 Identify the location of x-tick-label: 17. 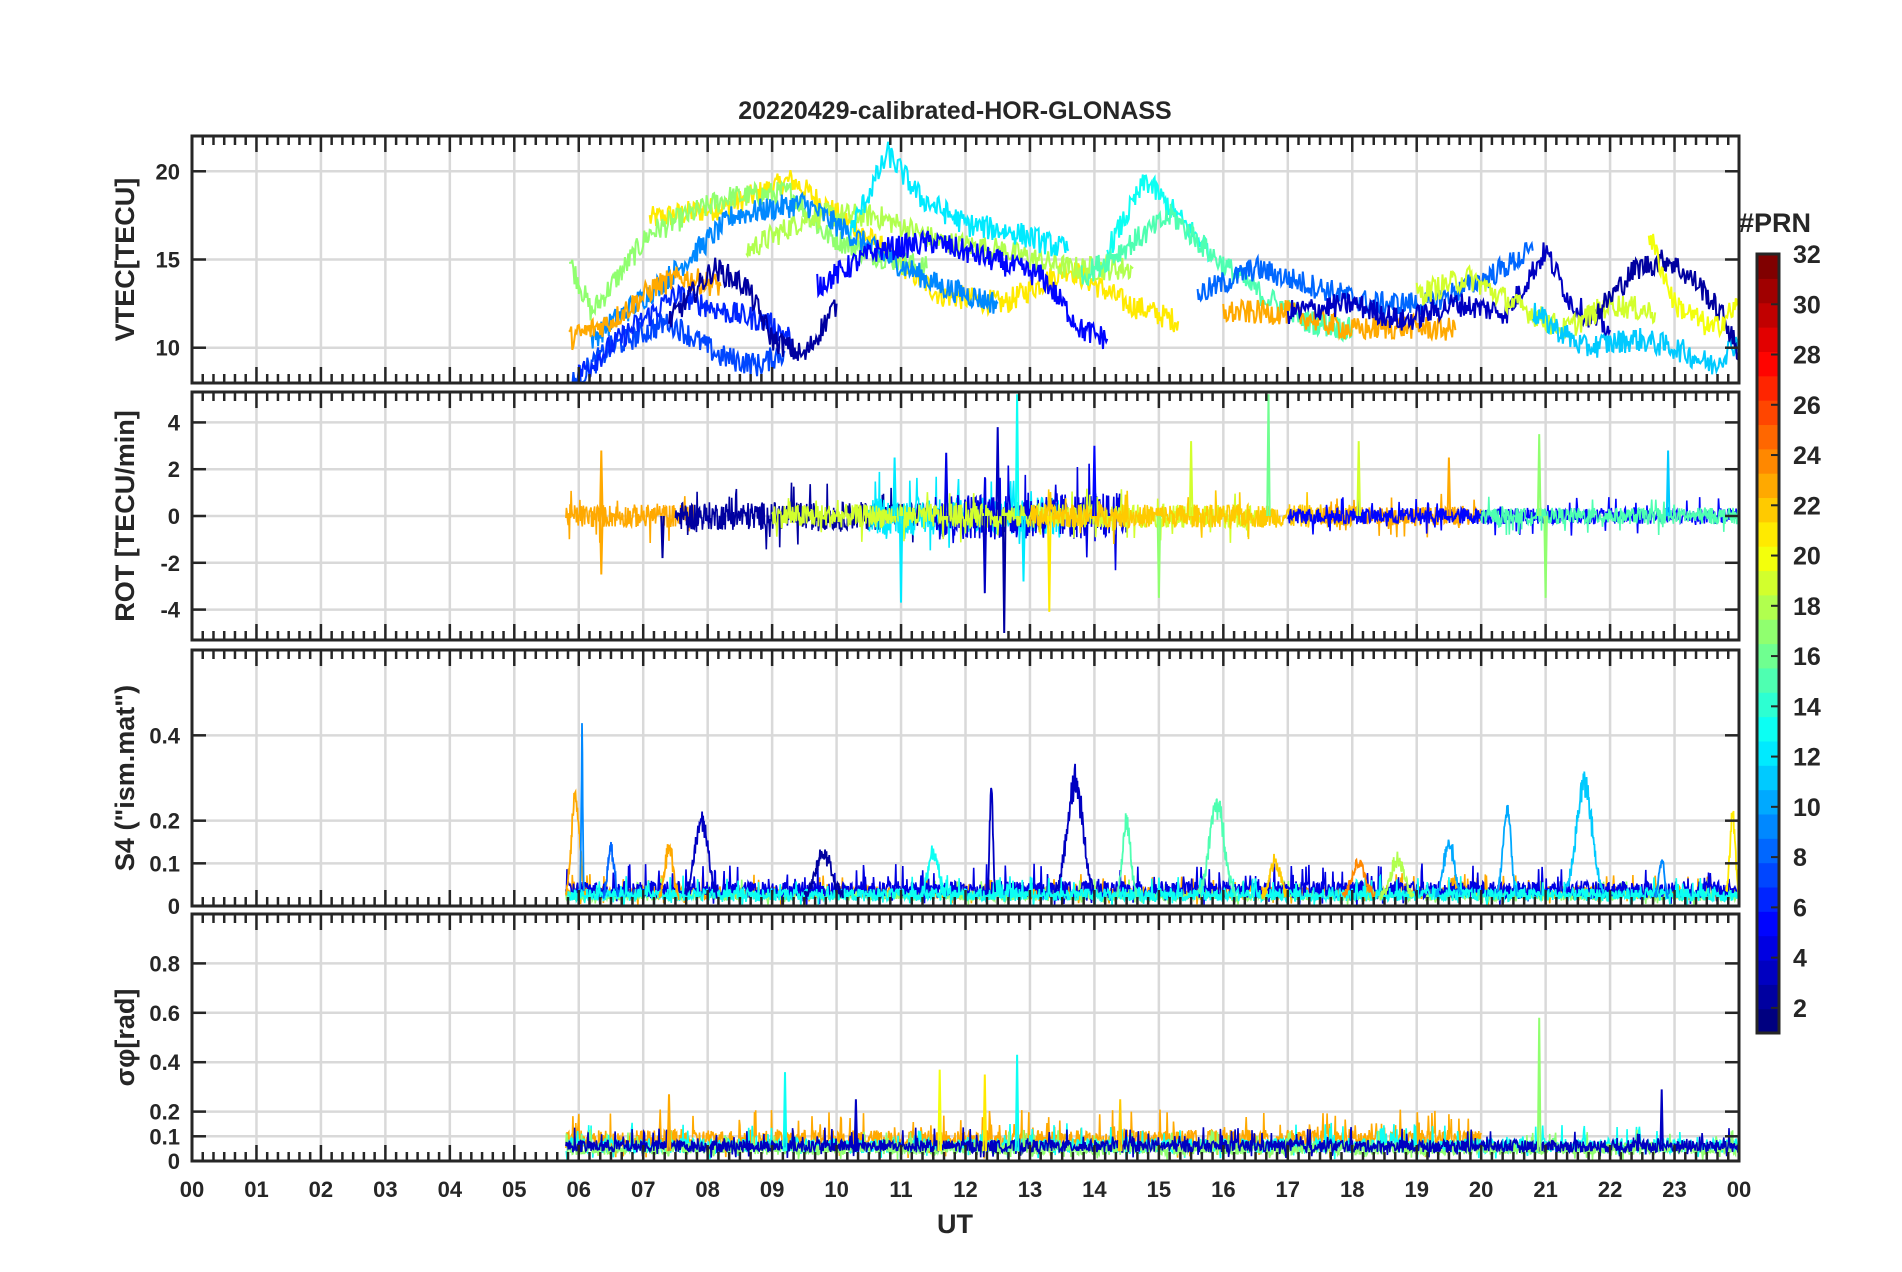
(1288, 1189).